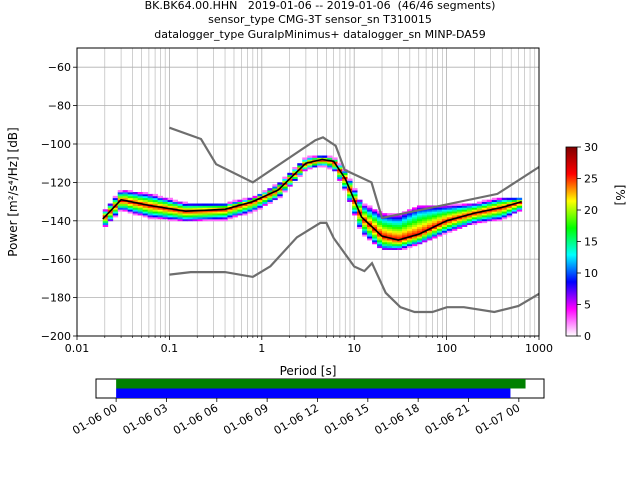 The height and width of the screenshot is (480, 640). What do you see at coordinates (354, 173) in the screenshot?
I see `noise-model-high` at bounding box center [354, 173].